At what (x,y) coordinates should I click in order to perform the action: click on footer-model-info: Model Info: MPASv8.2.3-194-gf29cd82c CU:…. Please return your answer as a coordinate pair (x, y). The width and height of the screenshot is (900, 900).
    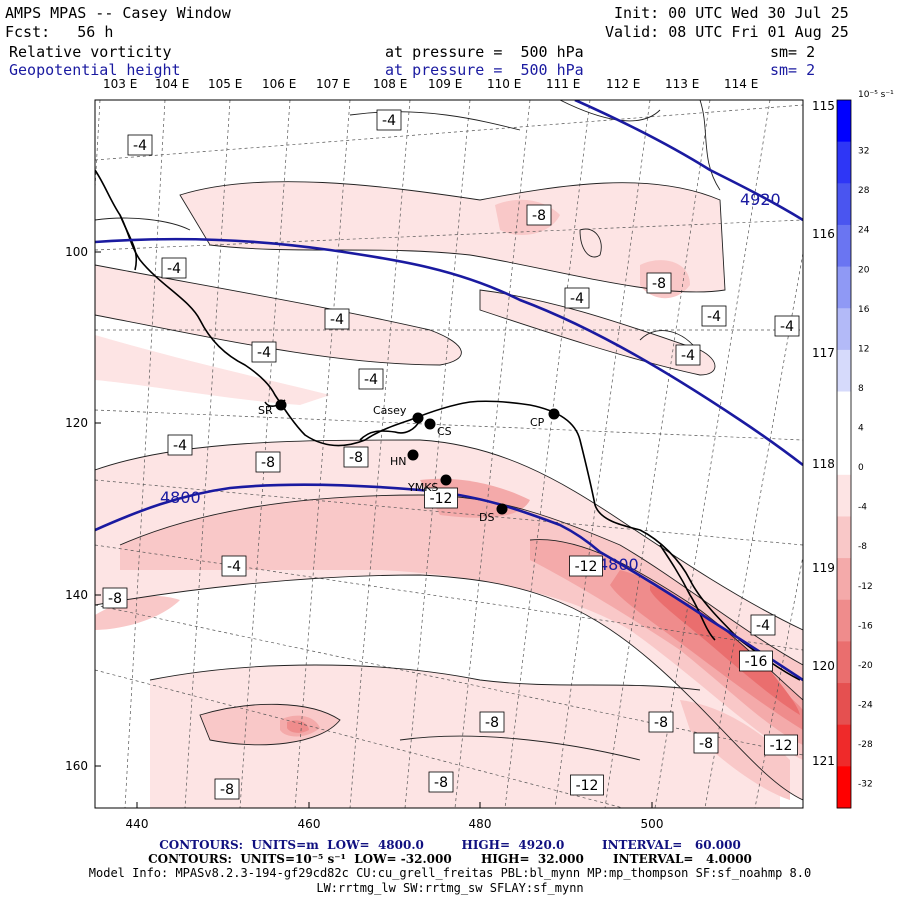
    Looking at the image, I should click on (450, 873).